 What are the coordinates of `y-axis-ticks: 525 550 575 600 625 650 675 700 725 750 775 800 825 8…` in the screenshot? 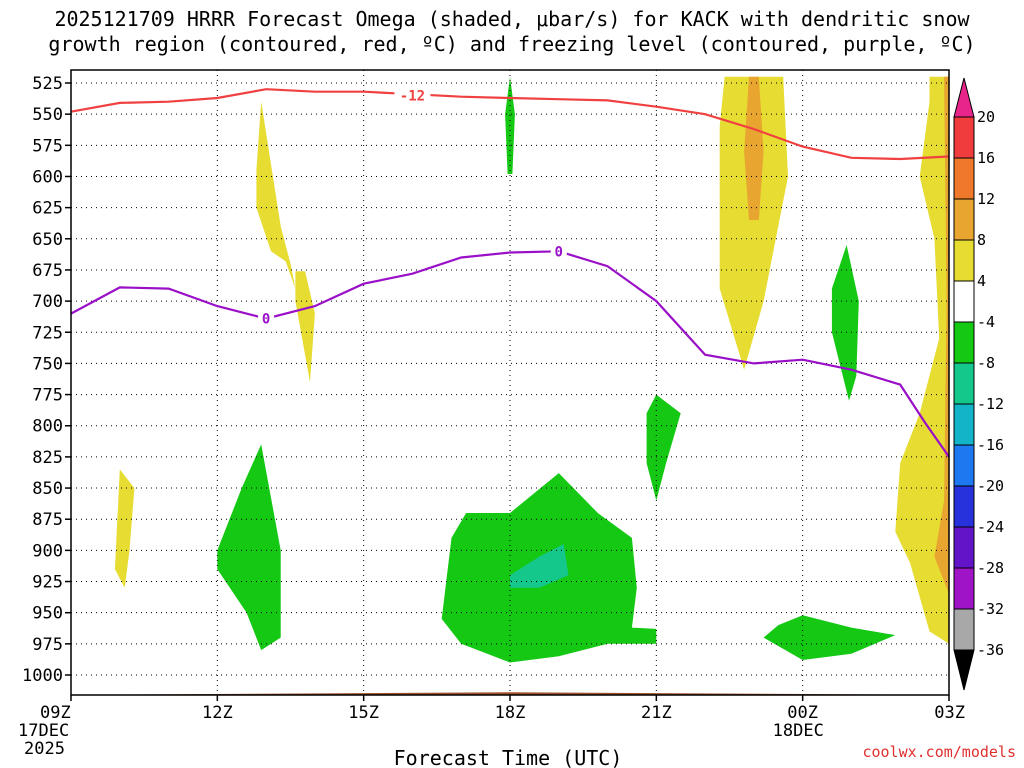 It's located at (46, 380).